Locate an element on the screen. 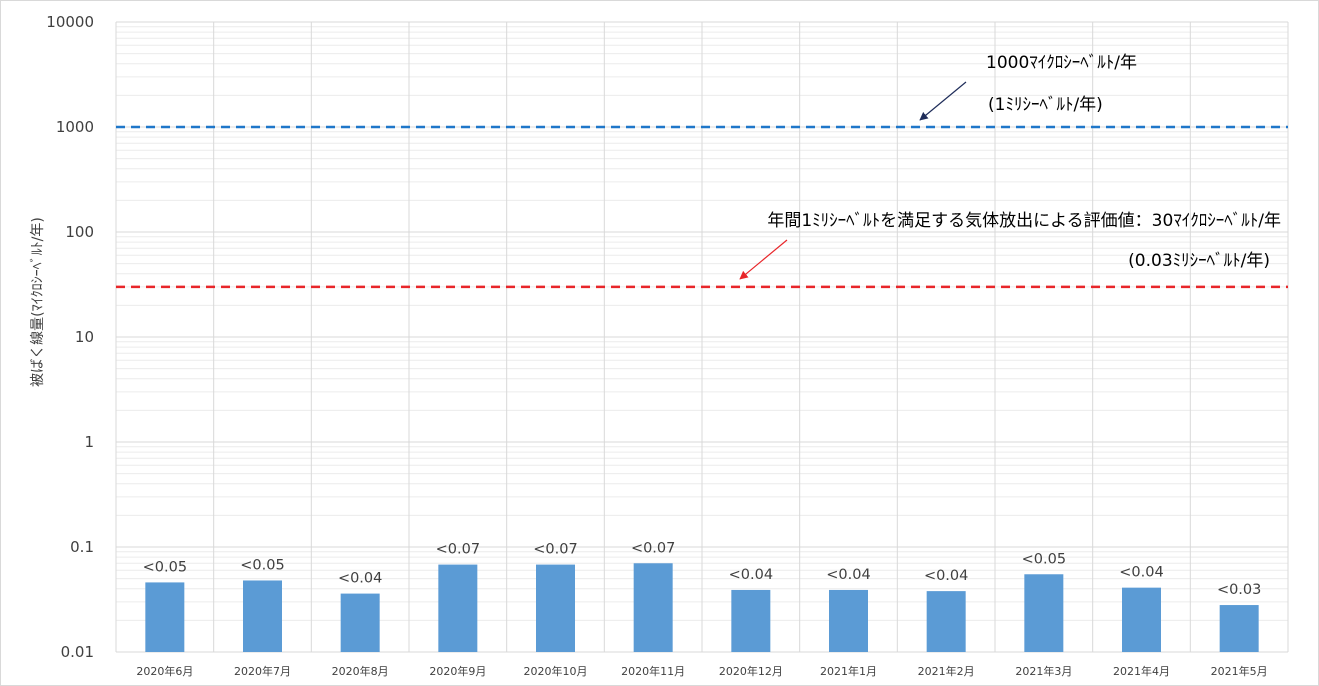  x-tick-label: 2020年6月 is located at coordinates (164, 671).